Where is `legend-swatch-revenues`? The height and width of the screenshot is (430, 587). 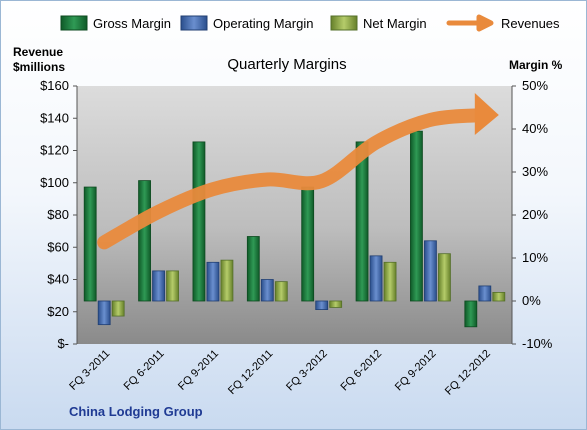
legend-swatch-revenues is located at coordinates (470, 23).